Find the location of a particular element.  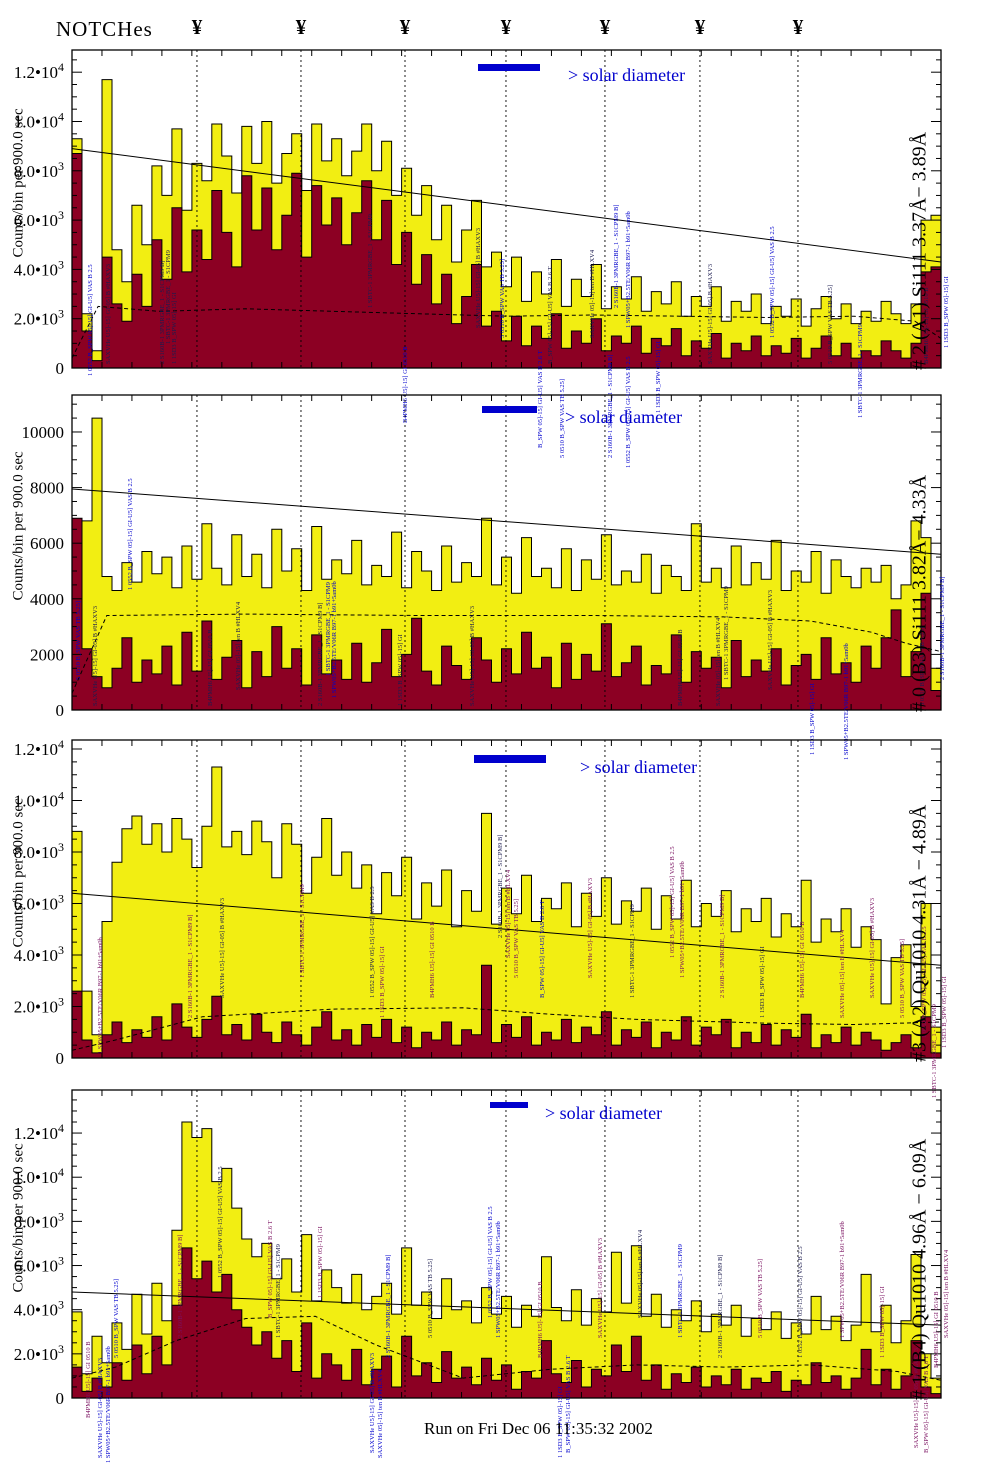

y-axis-label: Counts/bin per 900.0 sec is located at coordinates (18, 1218).